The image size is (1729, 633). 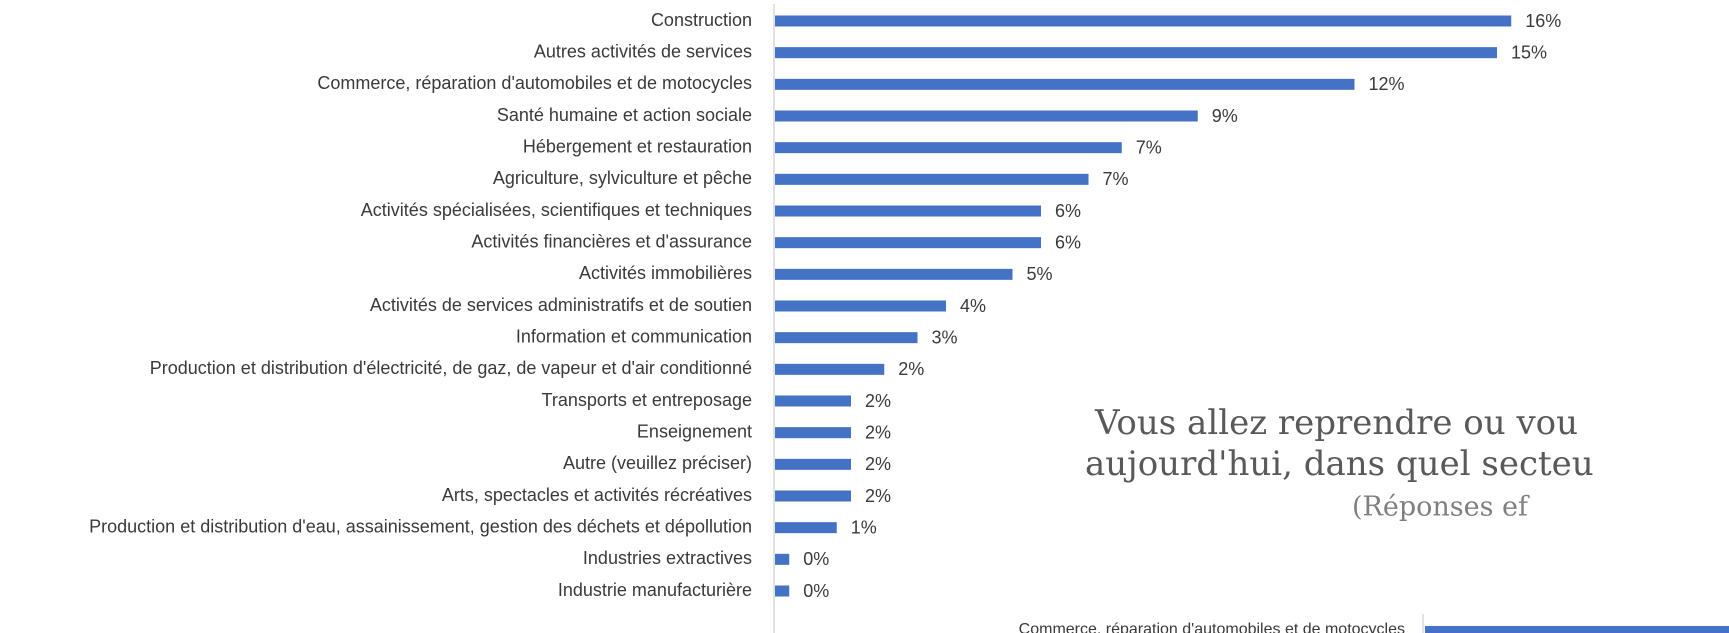 What do you see at coordinates (643, 51) in the screenshot?
I see `category-label: Autres activités de services` at bounding box center [643, 51].